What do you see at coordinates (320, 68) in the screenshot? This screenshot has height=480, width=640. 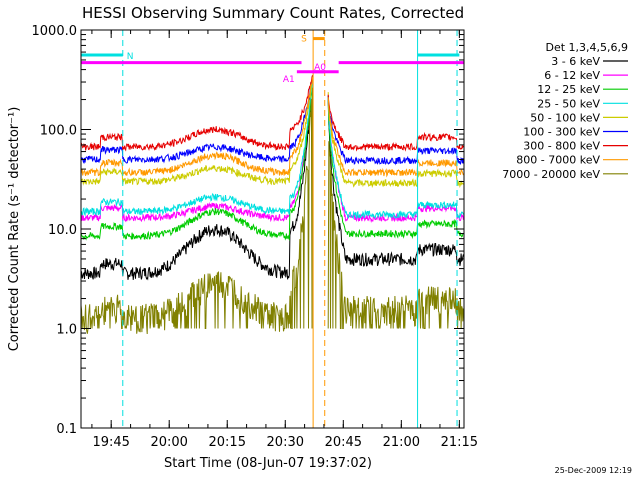 I see `state-label: A0` at bounding box center [320, 68].